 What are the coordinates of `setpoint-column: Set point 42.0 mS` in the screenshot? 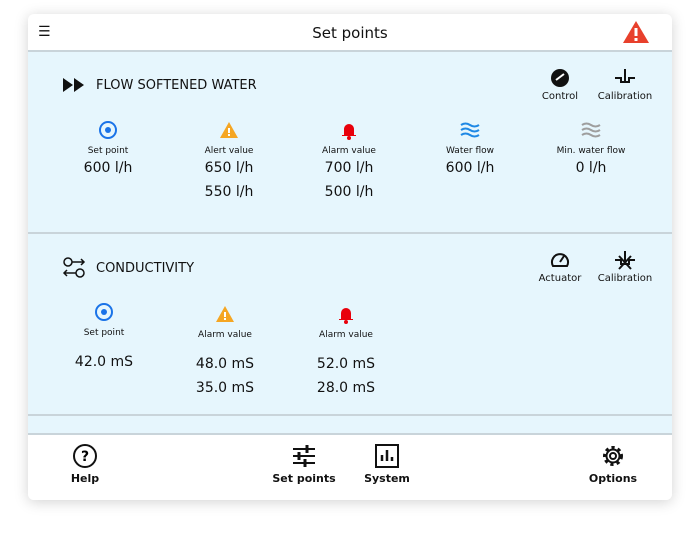 It's located at (104, 338).